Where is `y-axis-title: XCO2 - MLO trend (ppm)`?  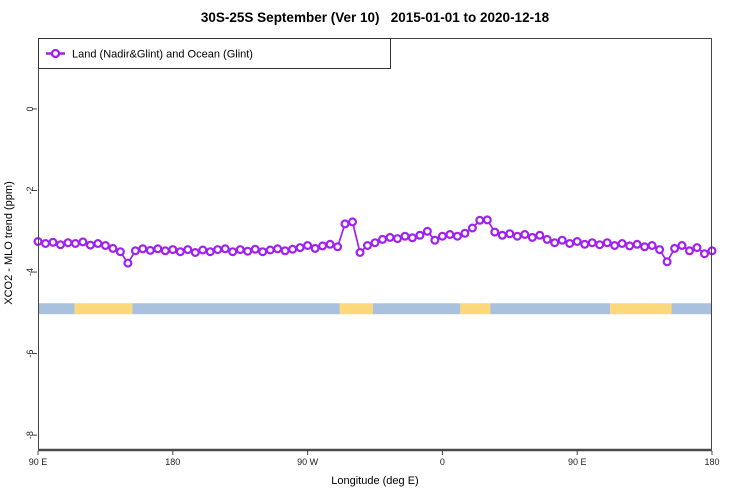
y-axis-title: XCO2 - MLO trend (ppm) is located at coordinates (9, 242).